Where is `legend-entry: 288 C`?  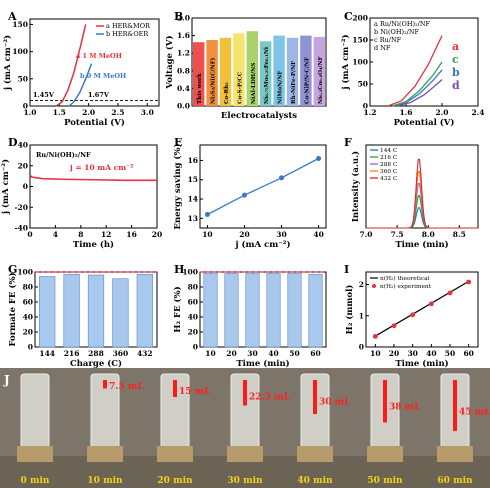 legend-entry: 288 C is located at coordinates (389, 165).